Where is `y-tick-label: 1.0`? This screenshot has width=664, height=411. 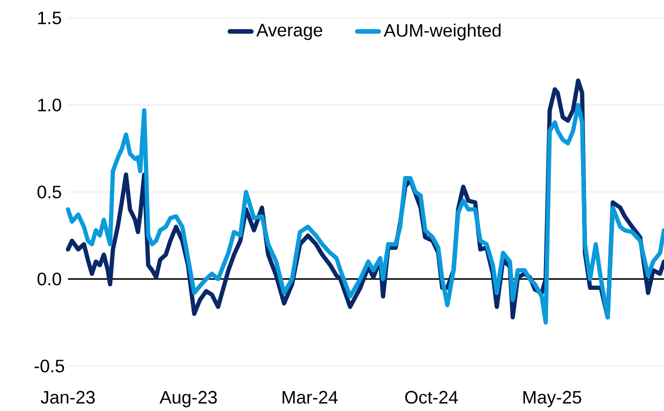
y-tick-label: 1.0 is located at coordinates (50, 105).